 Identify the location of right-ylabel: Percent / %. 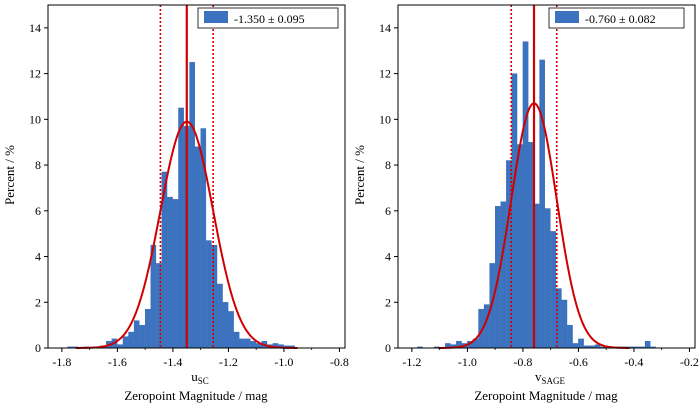
(359, 175).